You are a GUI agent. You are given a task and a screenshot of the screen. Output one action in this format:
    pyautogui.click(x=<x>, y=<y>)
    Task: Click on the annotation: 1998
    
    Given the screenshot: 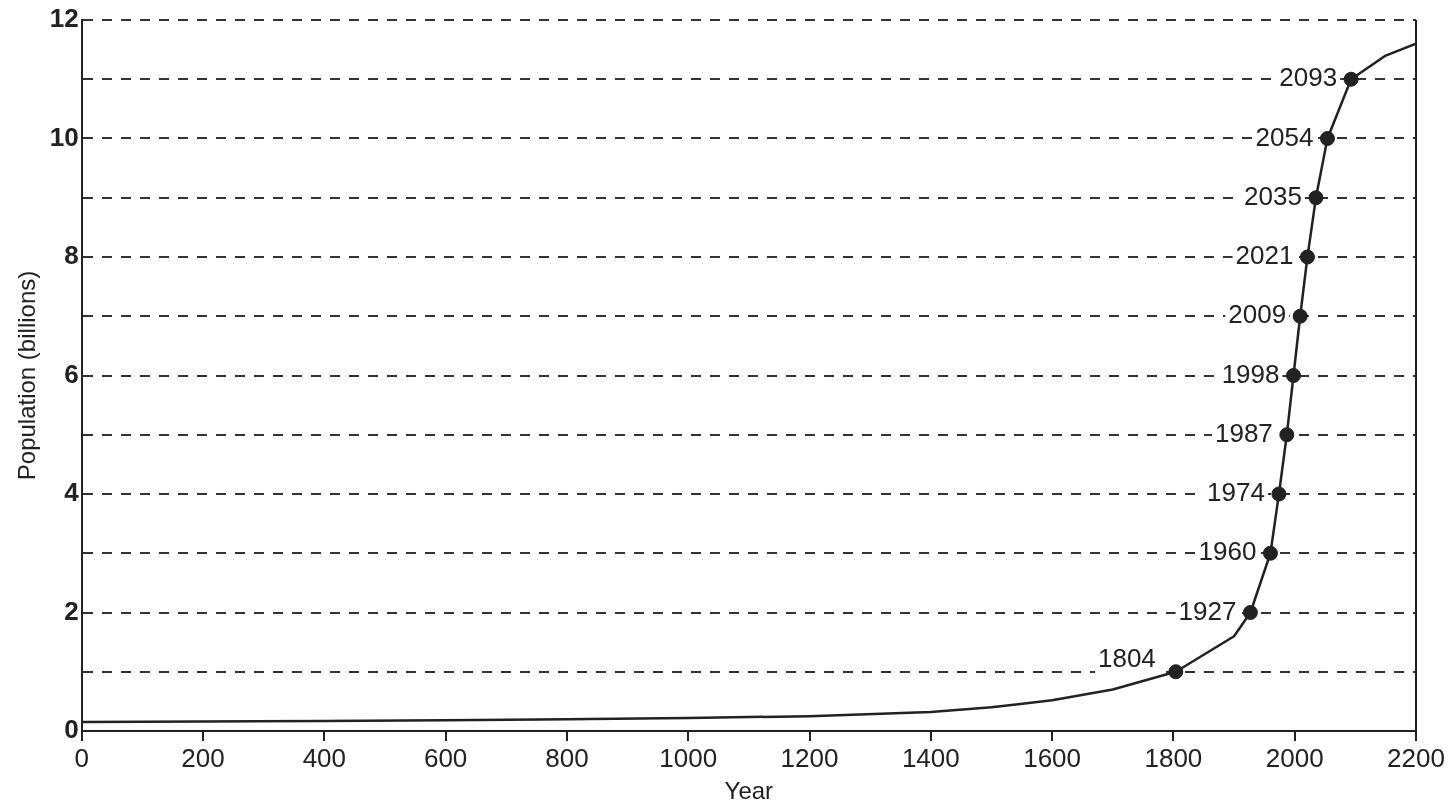 What is the action you would take?
    pyautogui.click(x=1250, y=373)
    